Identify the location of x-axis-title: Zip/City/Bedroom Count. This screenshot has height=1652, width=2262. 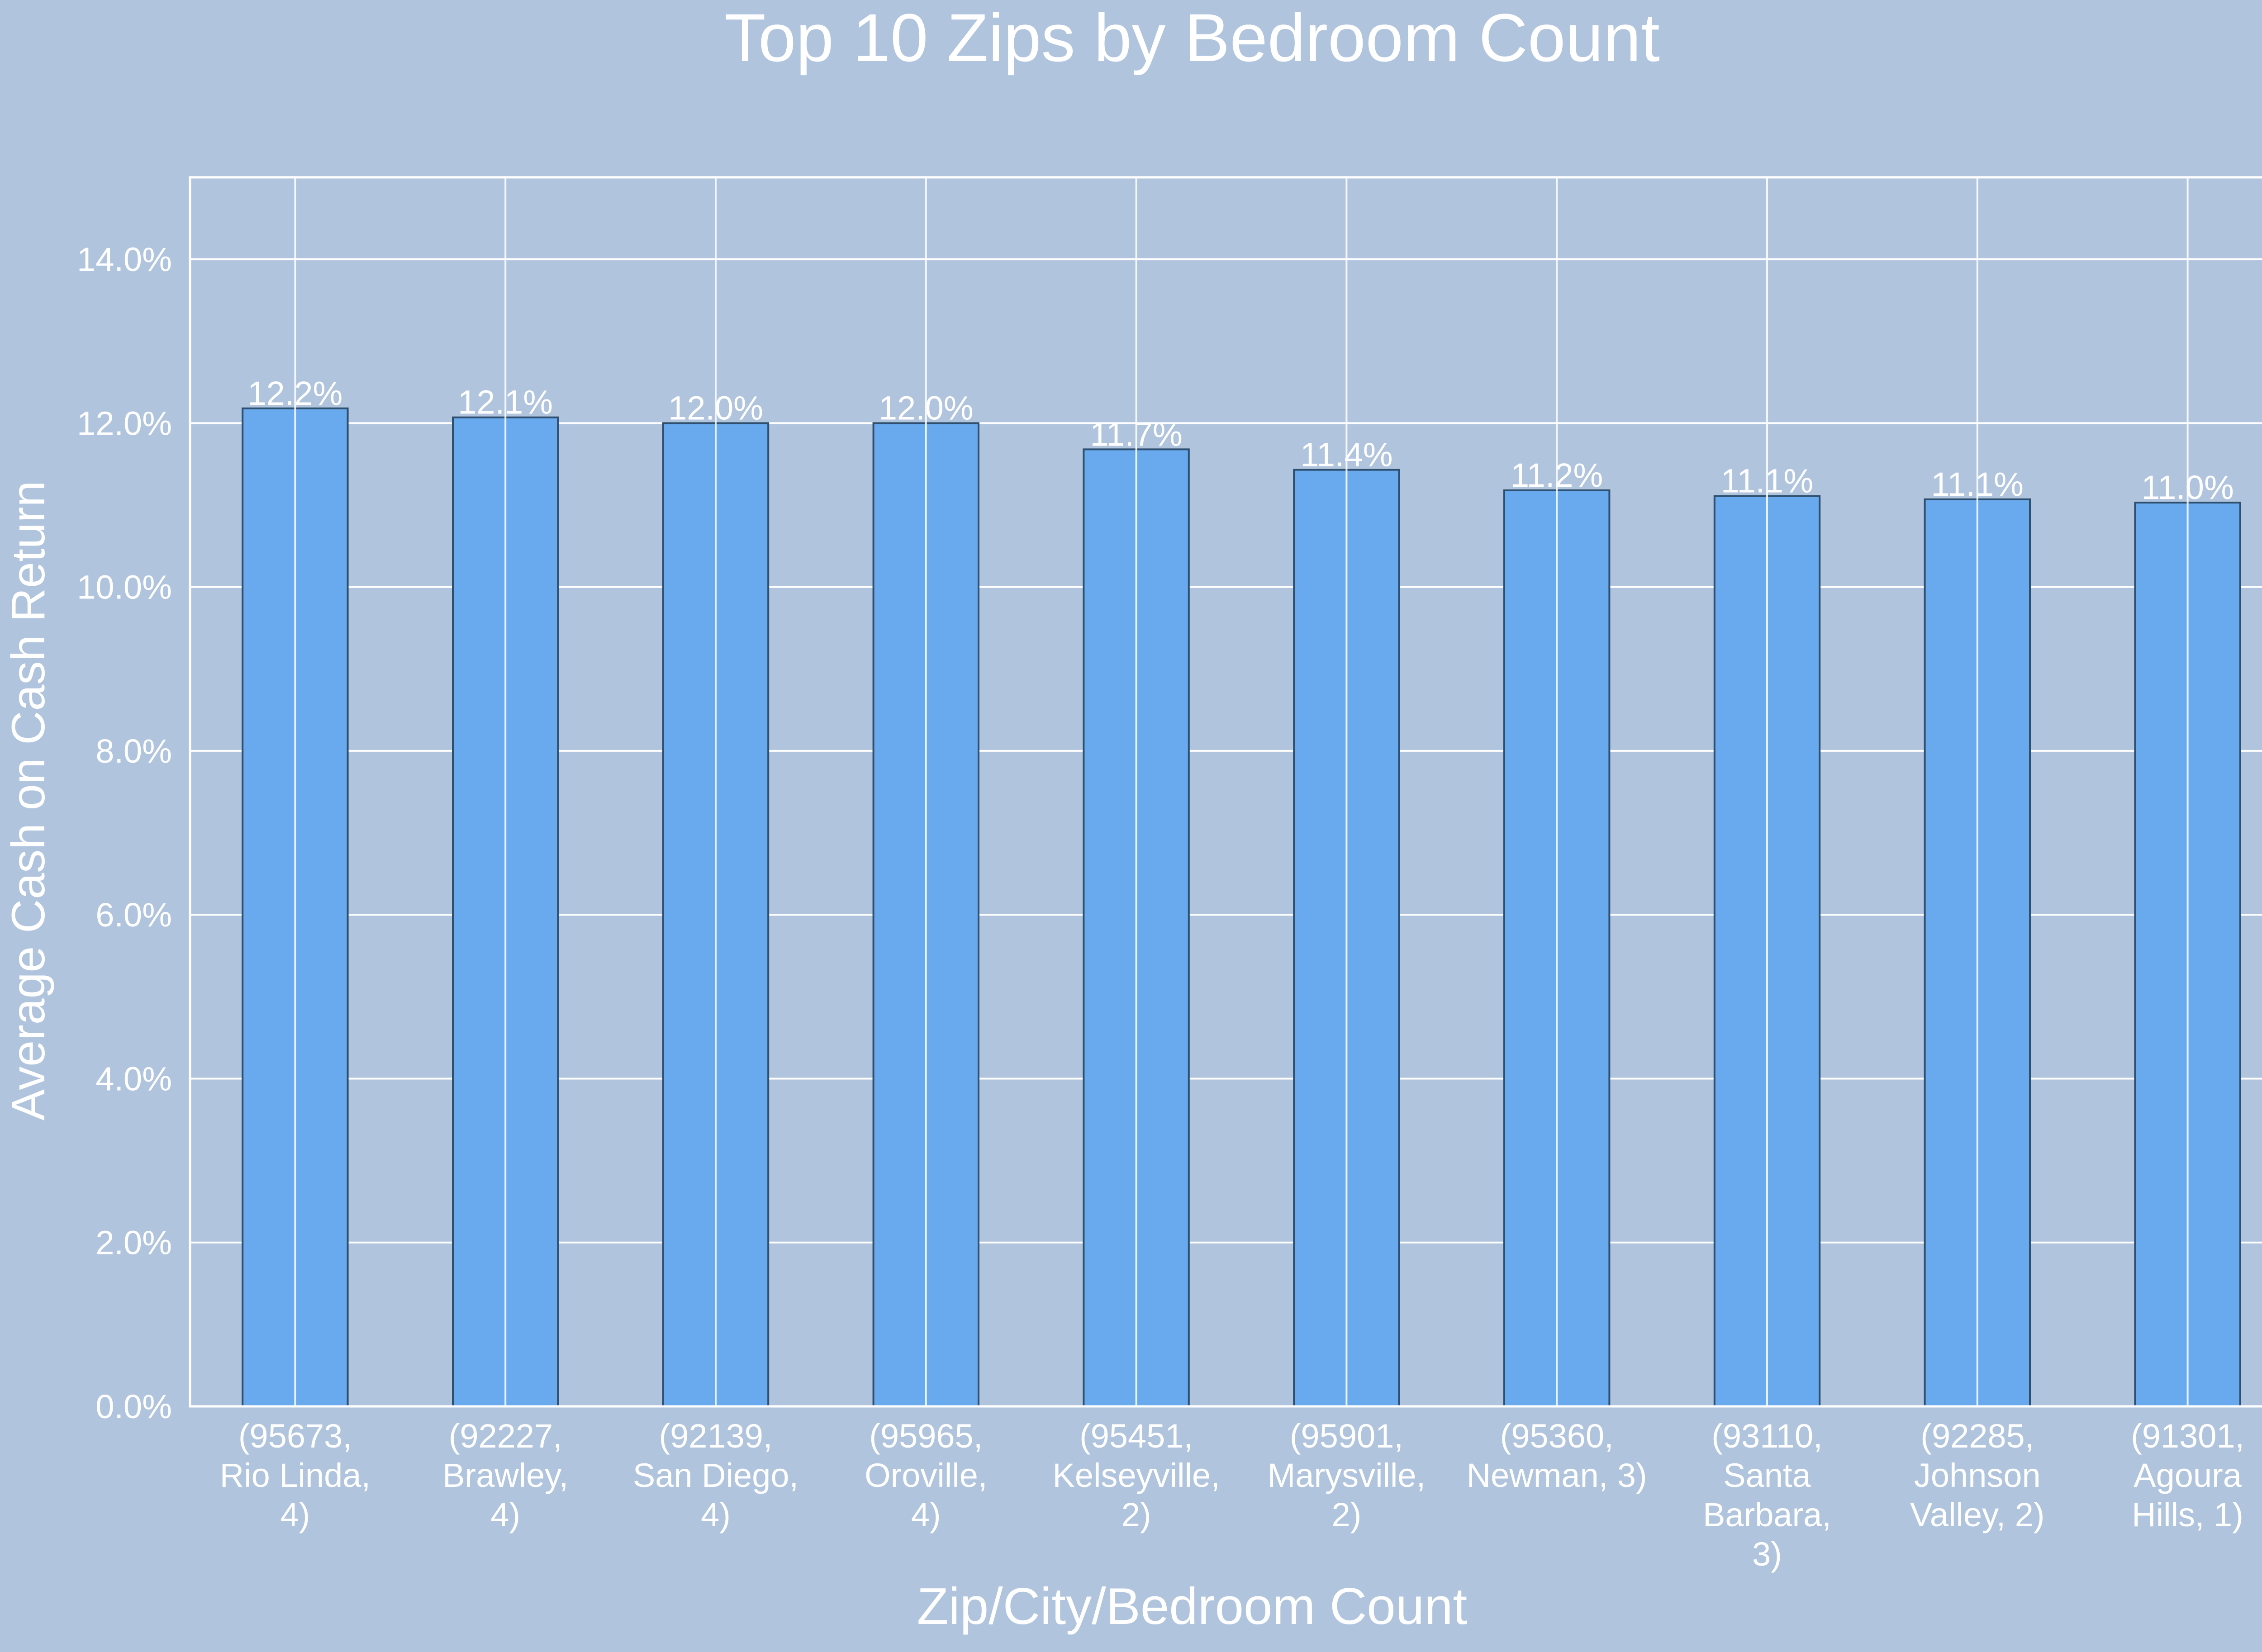
(1192, 1606).